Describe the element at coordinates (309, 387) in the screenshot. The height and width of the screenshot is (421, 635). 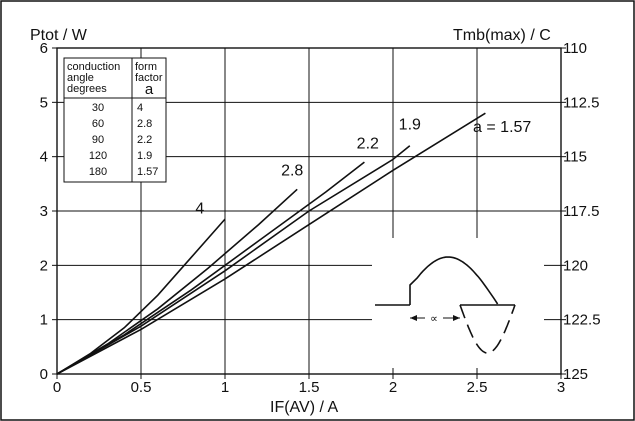
I see `x-tick-label: 1.5` at that location.